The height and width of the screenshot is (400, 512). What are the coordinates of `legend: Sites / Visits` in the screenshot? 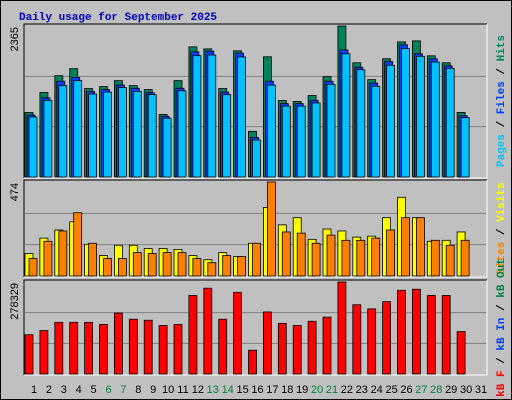 It's located at (502, 228).